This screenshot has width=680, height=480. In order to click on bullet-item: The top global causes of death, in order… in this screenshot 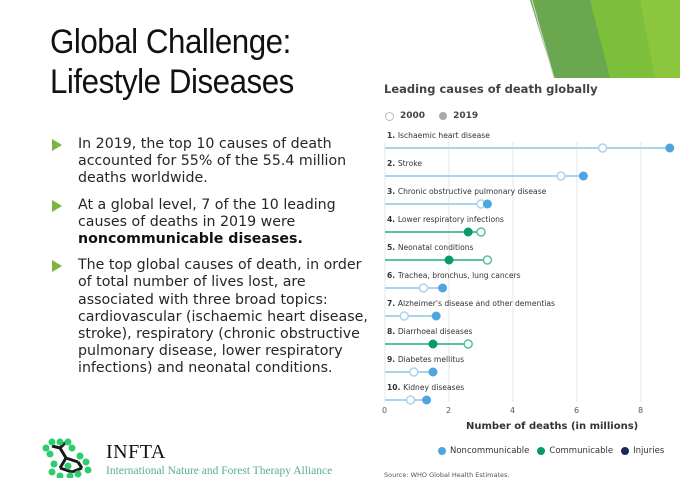, I will do `click(210, 317)`.